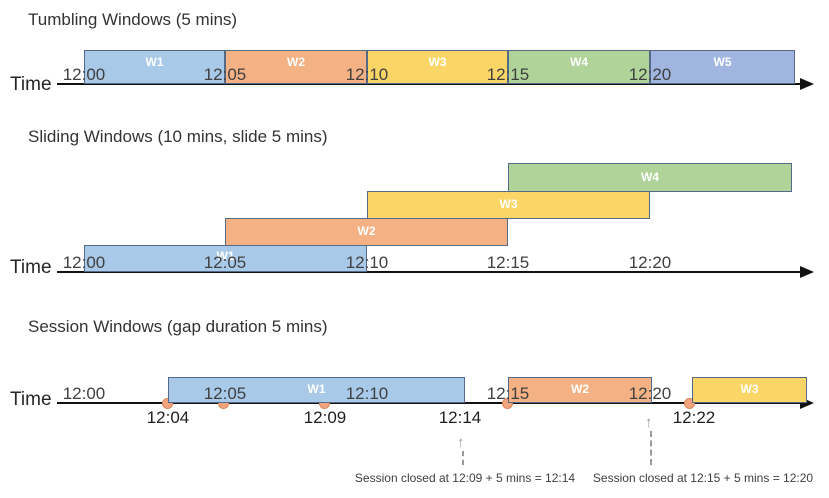  Describe the element at coordinates (694, 417) in the screenshot. I see `event-time-label: 12:22` at that location.